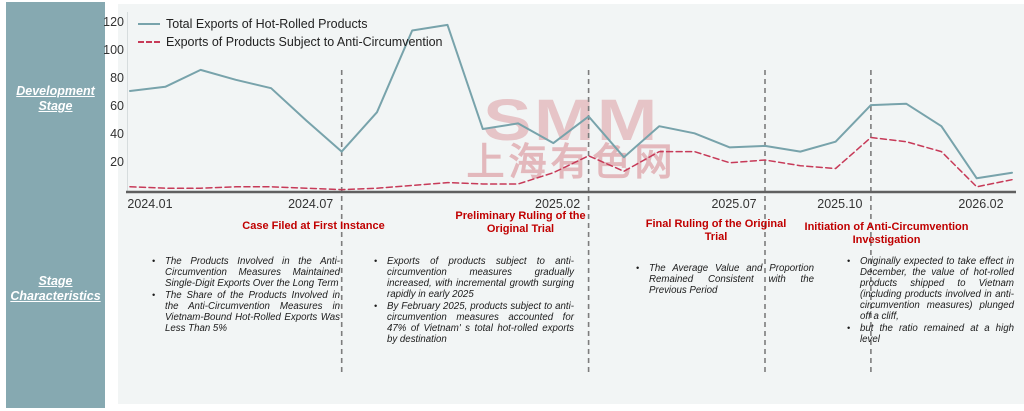 This screenshot has height=411, width=1024. I want to click on y-axis-tick-label: 80, so click(117, 77).